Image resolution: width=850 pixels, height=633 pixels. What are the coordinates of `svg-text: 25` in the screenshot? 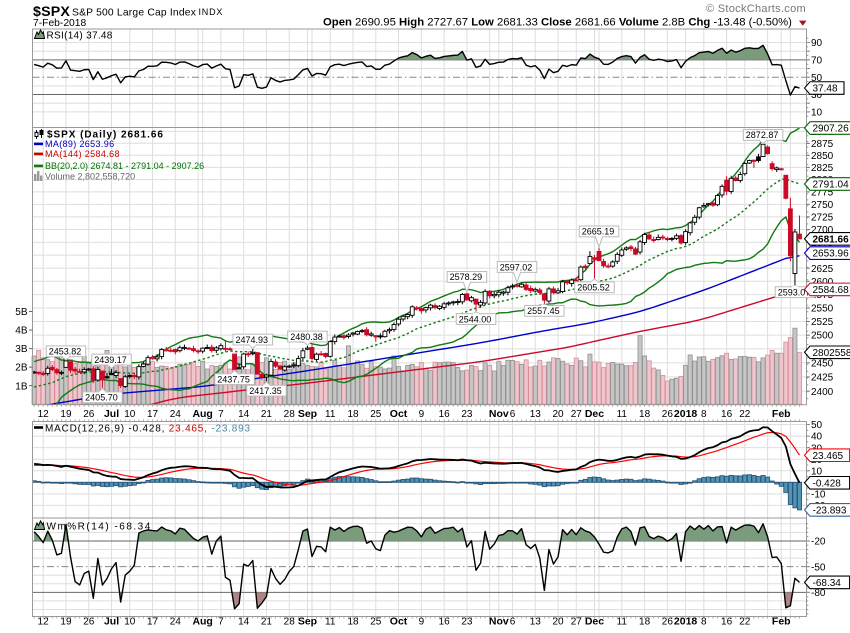 It's located at (376, 622).